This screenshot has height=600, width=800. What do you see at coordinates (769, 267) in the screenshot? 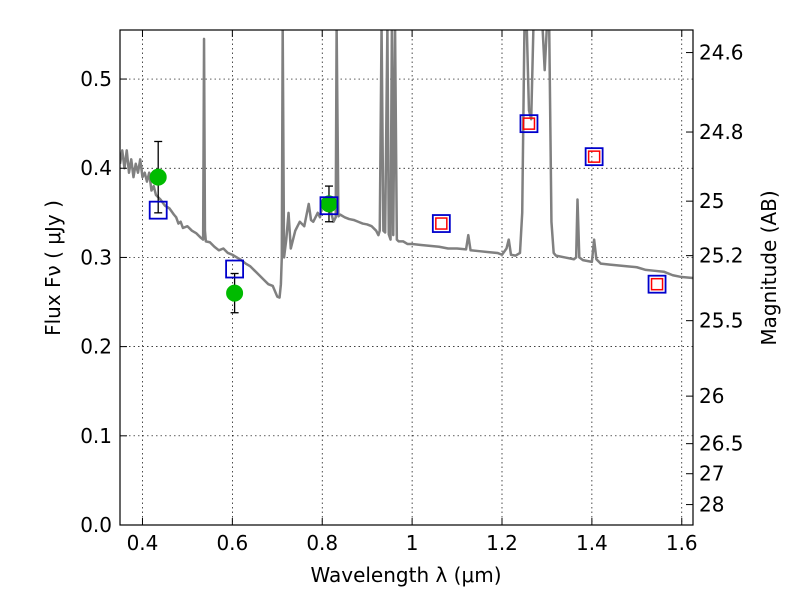
I see `right-axis-label: Magnitude (AB)` at bounding box center [769, 267].